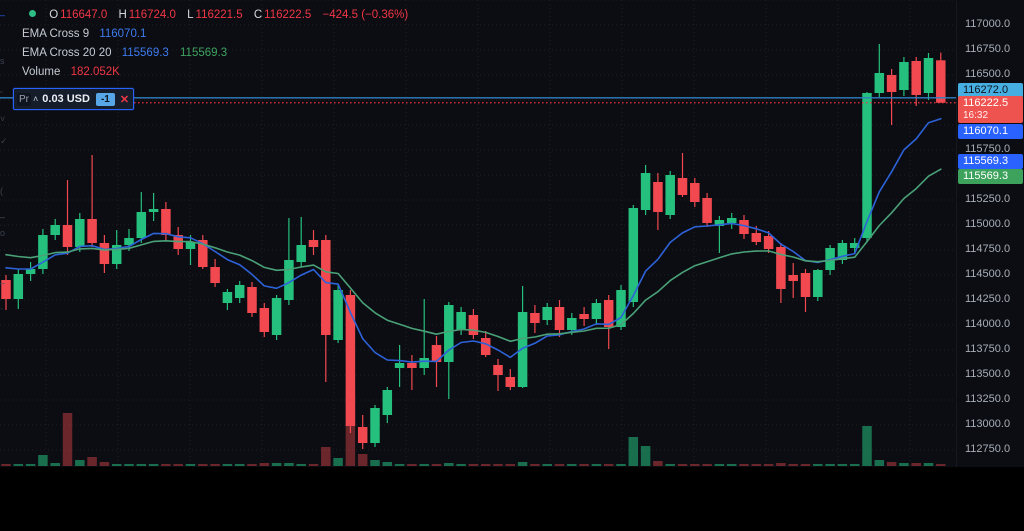 This screenshot has width=1024, height=531. I want to click on chevron-up-icon: ˄, so click(36, 99).